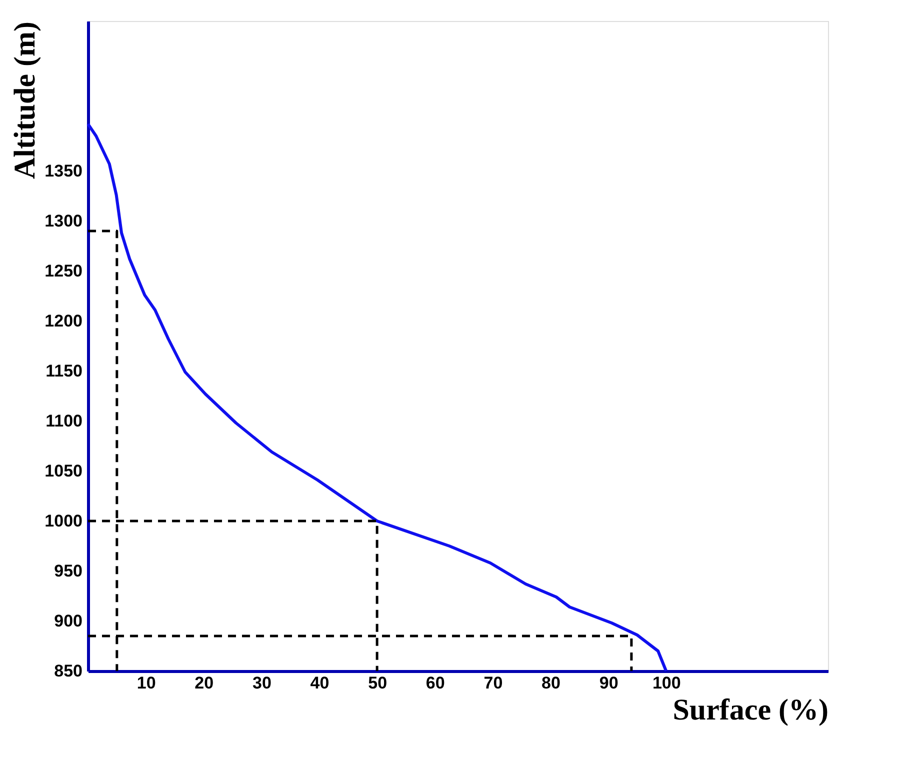 The image size is (907, 784). I want to click on x-tick-label: 80, so click(551, 683).